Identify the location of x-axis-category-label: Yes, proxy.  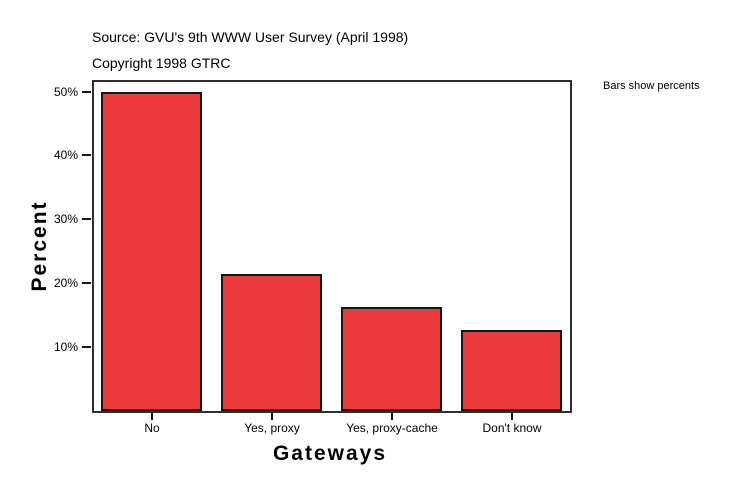
(272, 428).